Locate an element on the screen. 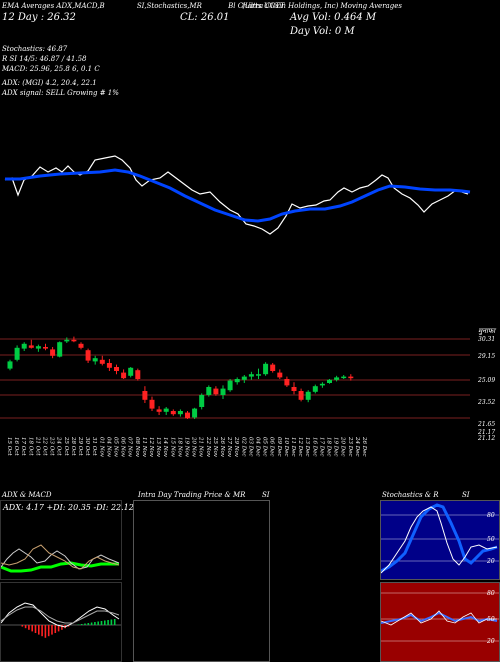  date-label: 22 Oct is located at coordinates (45, 446).